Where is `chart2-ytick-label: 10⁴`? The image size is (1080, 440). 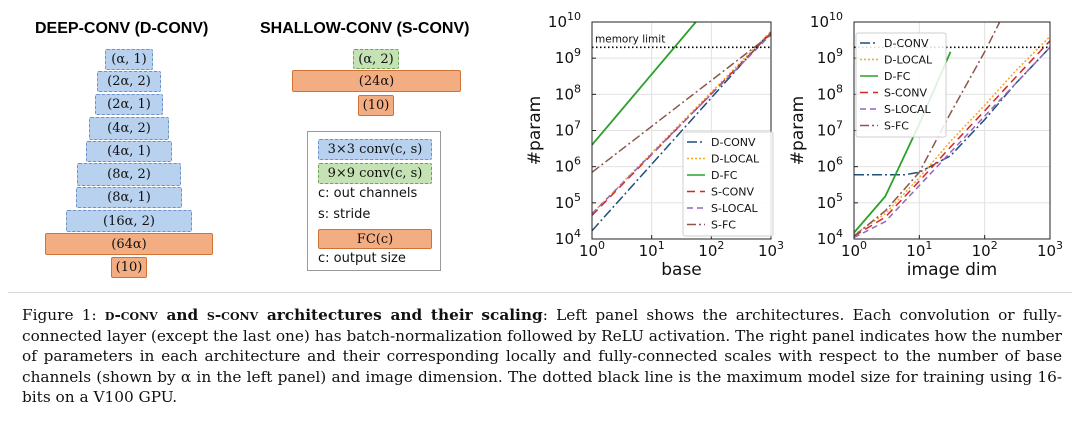
chart2-ytick-label: 10⁴ is located at coordinates (830, 237).